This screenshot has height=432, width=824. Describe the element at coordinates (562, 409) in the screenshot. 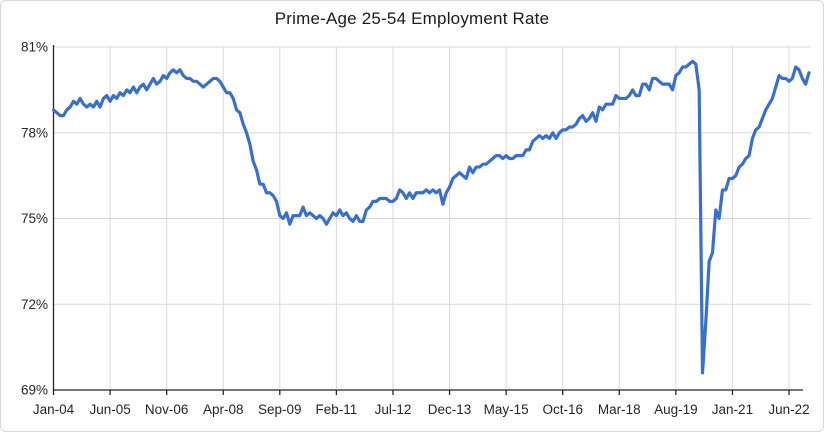

I see `x-tick-label: Oct-16` at that location.